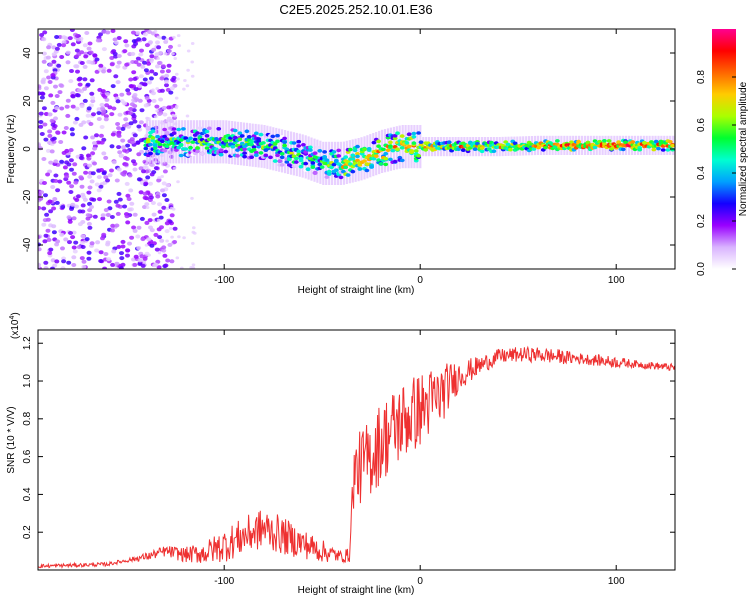 The width and height of the screenshot is (750, 600). Describe the element at coordinates (616, 581) in the screenshot. I see `x-tick-label: 100` at that location.